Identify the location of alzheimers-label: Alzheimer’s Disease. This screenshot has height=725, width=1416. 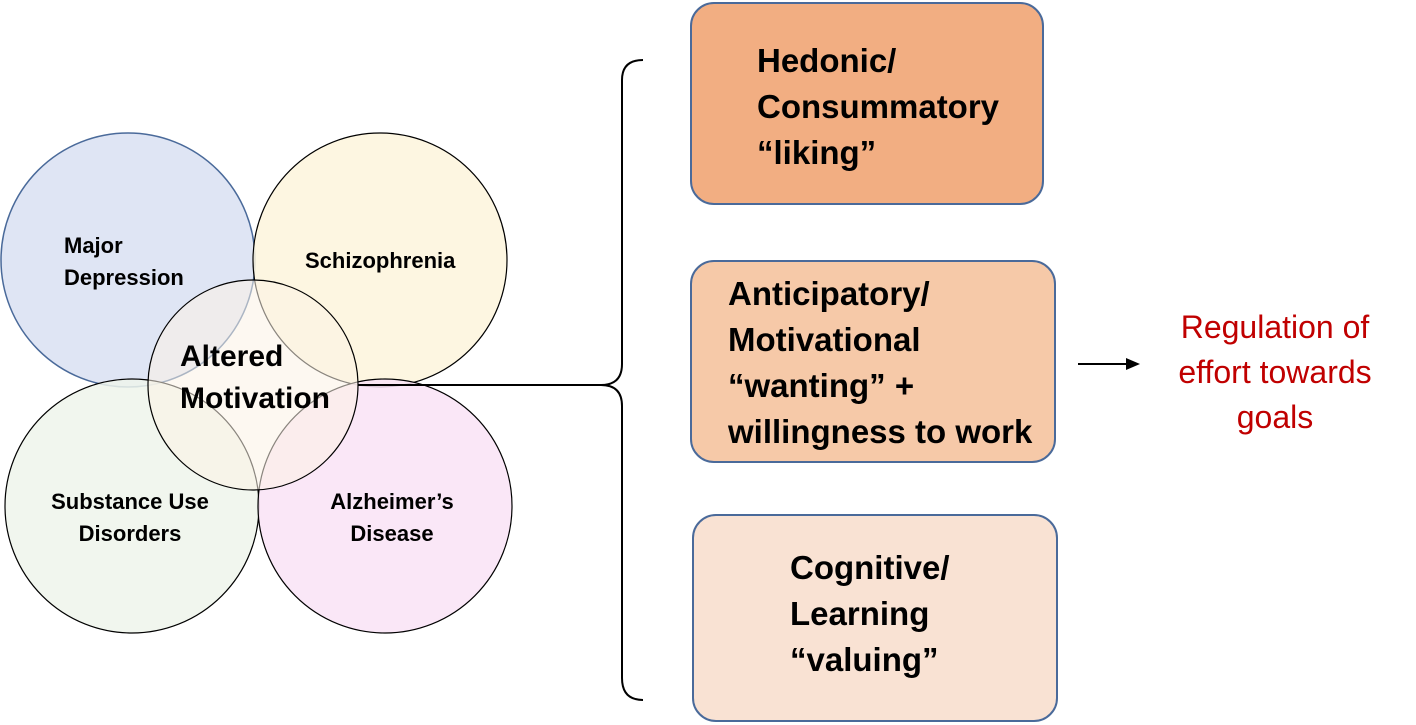
(392, 517).